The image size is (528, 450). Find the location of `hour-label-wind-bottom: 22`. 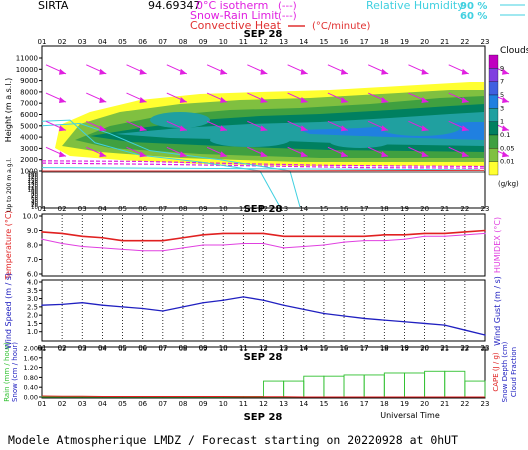

hour-label-wind-bottom: 22 is located at coordinates (465, 349).